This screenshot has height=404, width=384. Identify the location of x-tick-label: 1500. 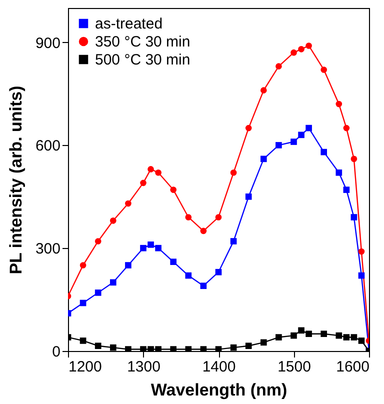
(294, 367).